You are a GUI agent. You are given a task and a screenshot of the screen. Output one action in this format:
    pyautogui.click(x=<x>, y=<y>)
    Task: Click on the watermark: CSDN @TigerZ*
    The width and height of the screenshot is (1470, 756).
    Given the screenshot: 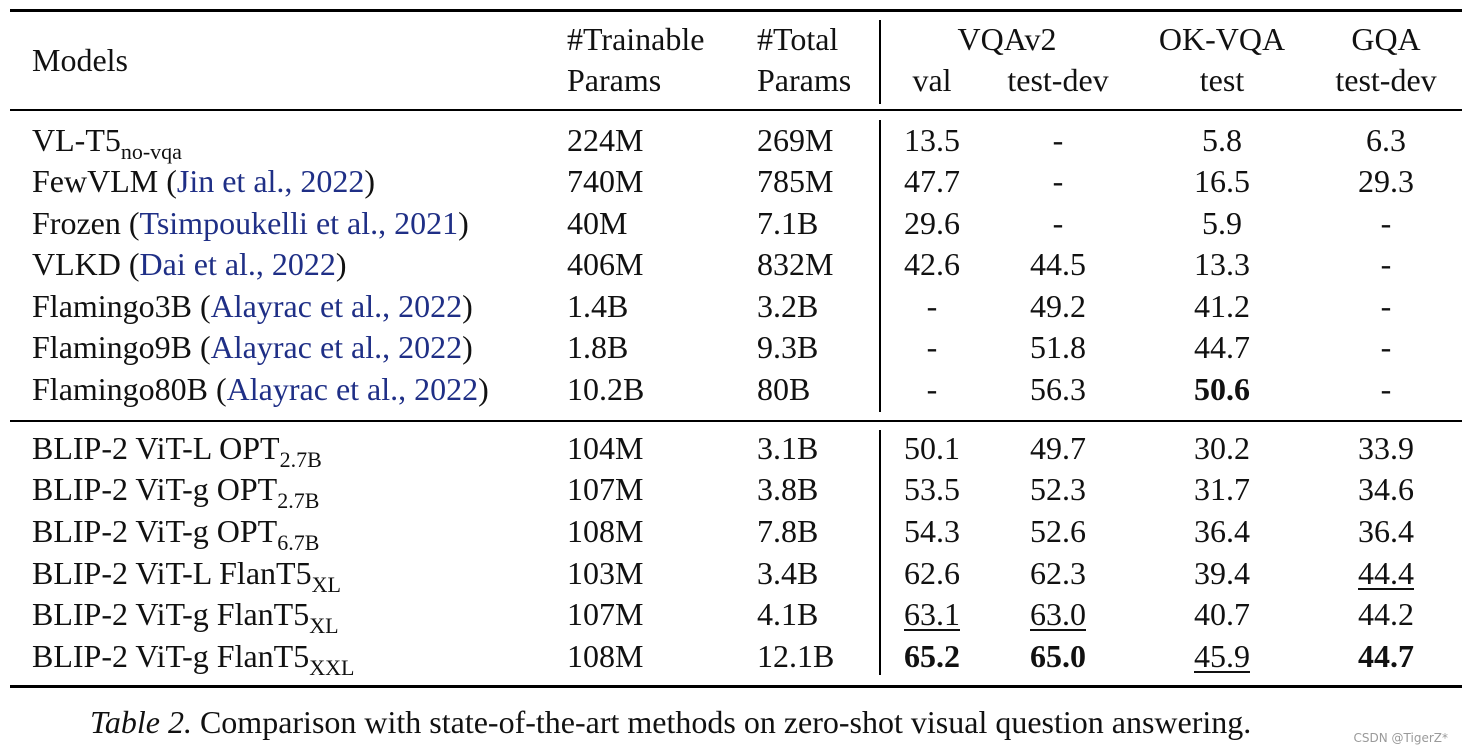 What is the action you would take?
    pyautogui.click(x=1400, y=738)
    